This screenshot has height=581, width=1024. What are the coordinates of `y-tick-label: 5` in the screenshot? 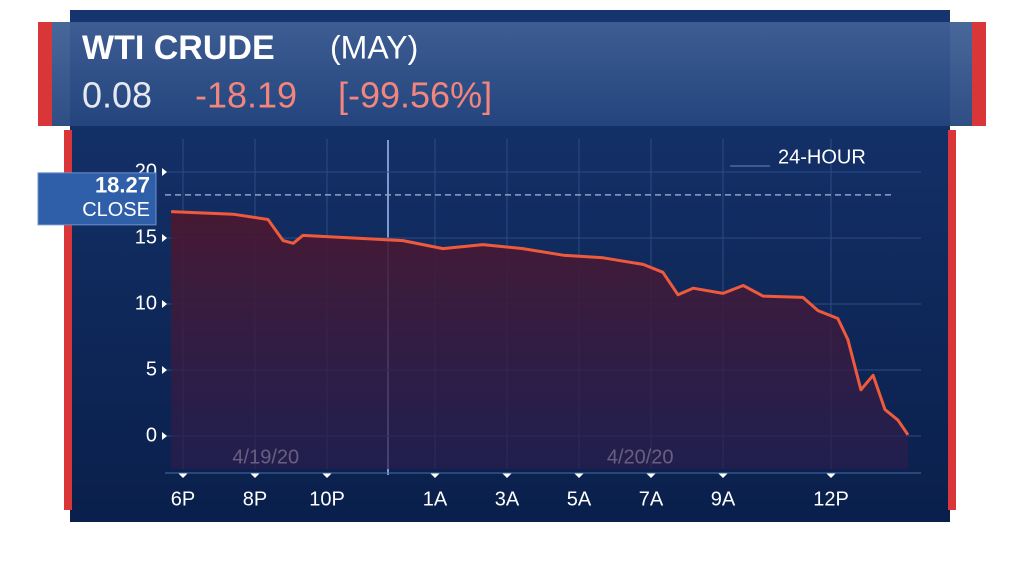 It's located at (151, 369).